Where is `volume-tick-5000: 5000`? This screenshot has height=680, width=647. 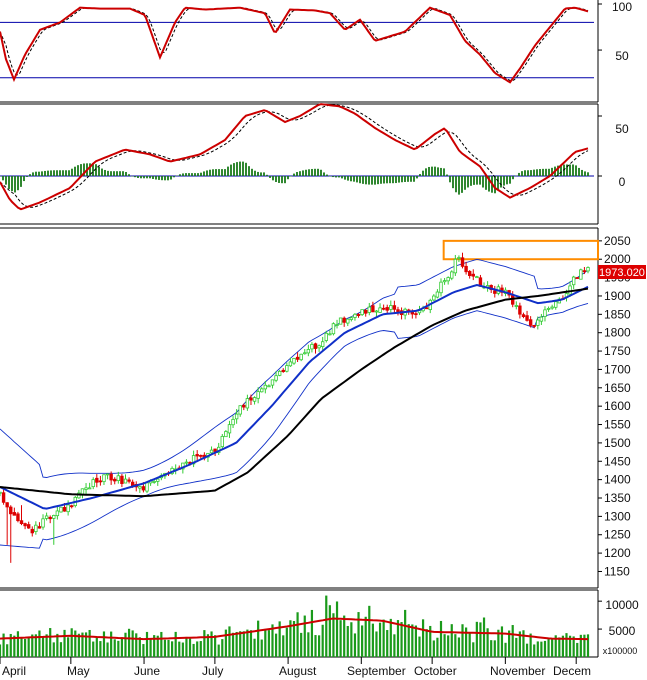 volume-tick-5000: 5000 is located at coordinates (622, 631).